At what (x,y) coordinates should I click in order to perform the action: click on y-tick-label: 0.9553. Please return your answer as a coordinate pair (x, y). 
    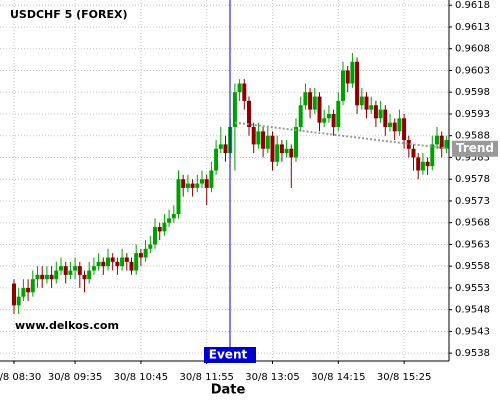
    Looking at the image, I should click on (472, 288).